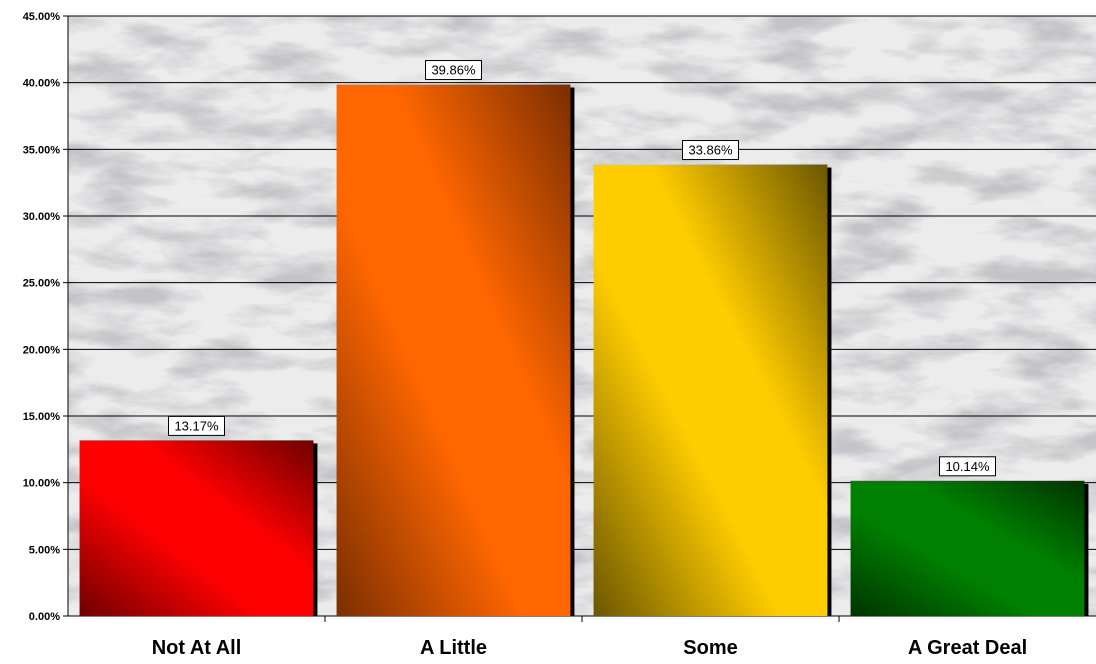 The width and height of the screenshot is (1096, 664). Describe the element at coordinates (967, 648) in the screenshot. I see `x-tick-label: A Great Deal` at that location.